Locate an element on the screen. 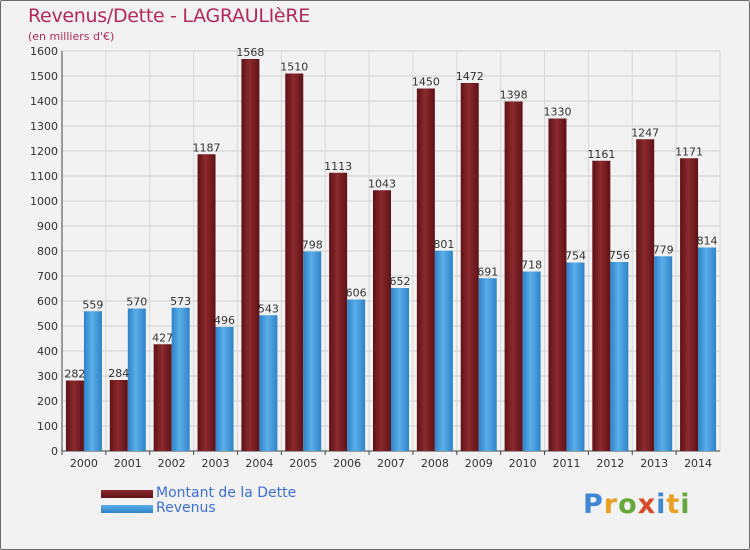 The height and width of the screenshot is (550, 750). x-tick-label: 2014 is located at coordinates (698, 463).